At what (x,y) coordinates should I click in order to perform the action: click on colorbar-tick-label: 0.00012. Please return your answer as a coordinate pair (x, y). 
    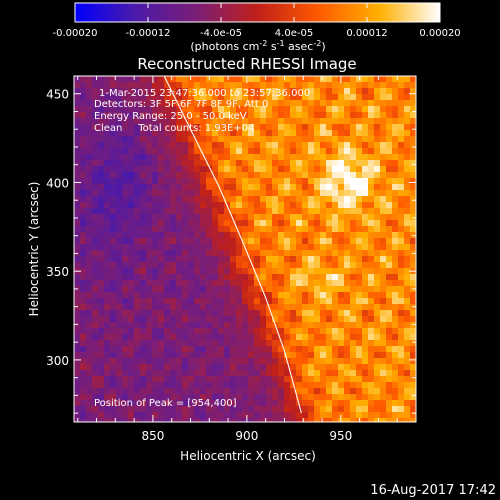
    Looking at the image, I should click on (366, 33).